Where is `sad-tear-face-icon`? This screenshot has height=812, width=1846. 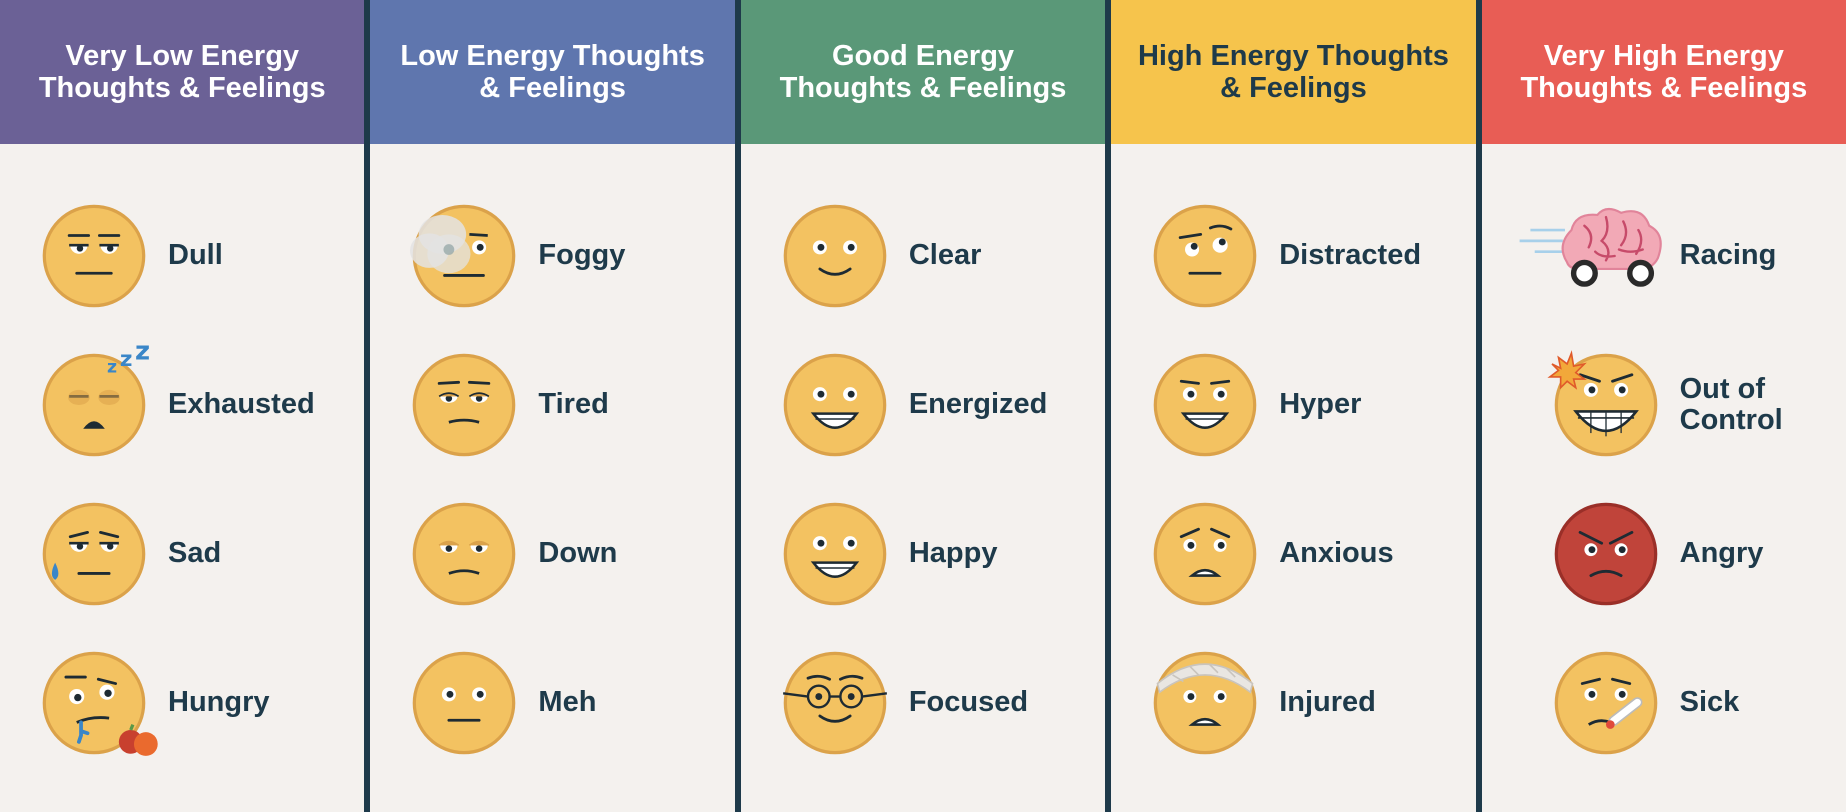 sad-tear-face-icon is located at coordinates (94, 554).